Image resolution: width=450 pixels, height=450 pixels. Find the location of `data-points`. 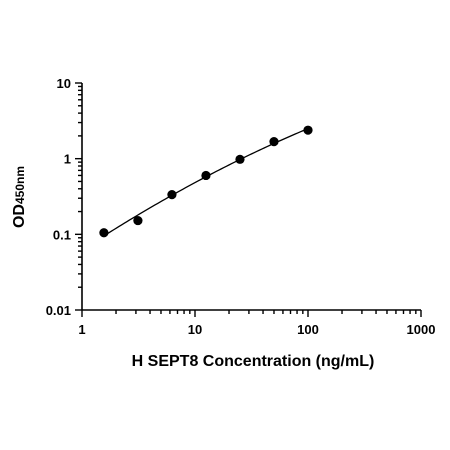

data-points is located at coordinates (206, 181).